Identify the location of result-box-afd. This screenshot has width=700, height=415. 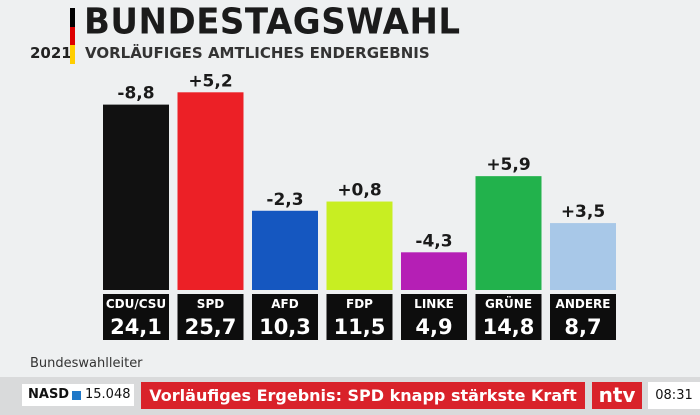
(285, 317).